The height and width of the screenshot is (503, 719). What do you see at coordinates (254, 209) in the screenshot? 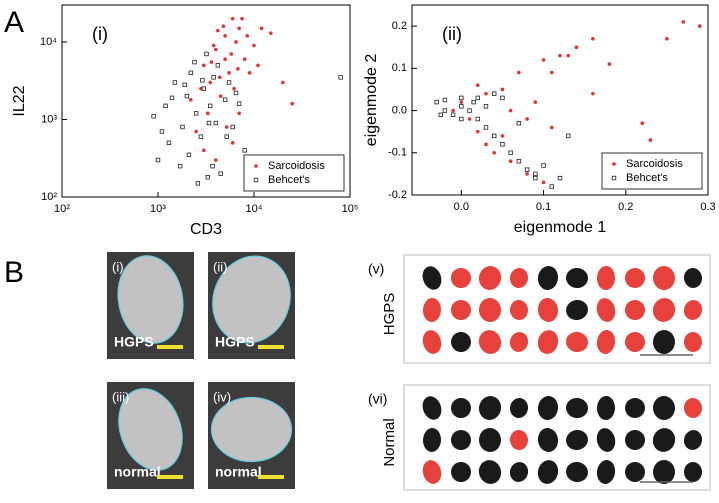
I see `x-tick-label: 10⁴` at bounding box center [254, 209].